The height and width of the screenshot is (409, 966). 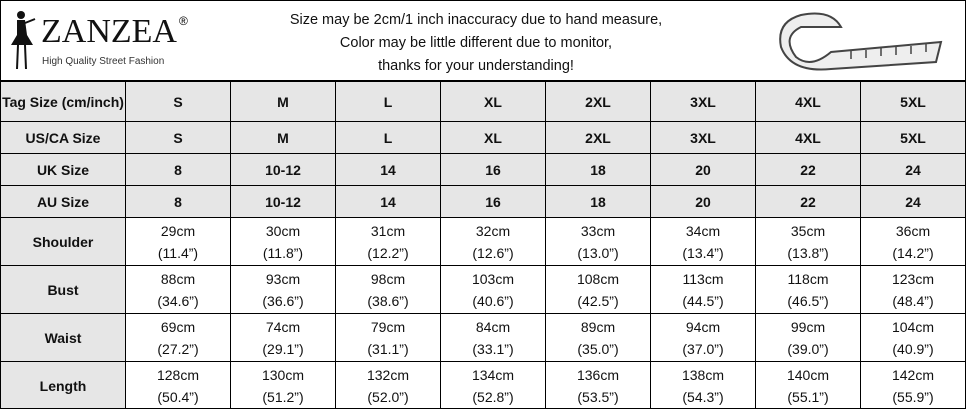 What do you see at coordinates (808, 348) in the screenshot?
I see `inch-value: (39.0”)` at bounding box center [808, 348].